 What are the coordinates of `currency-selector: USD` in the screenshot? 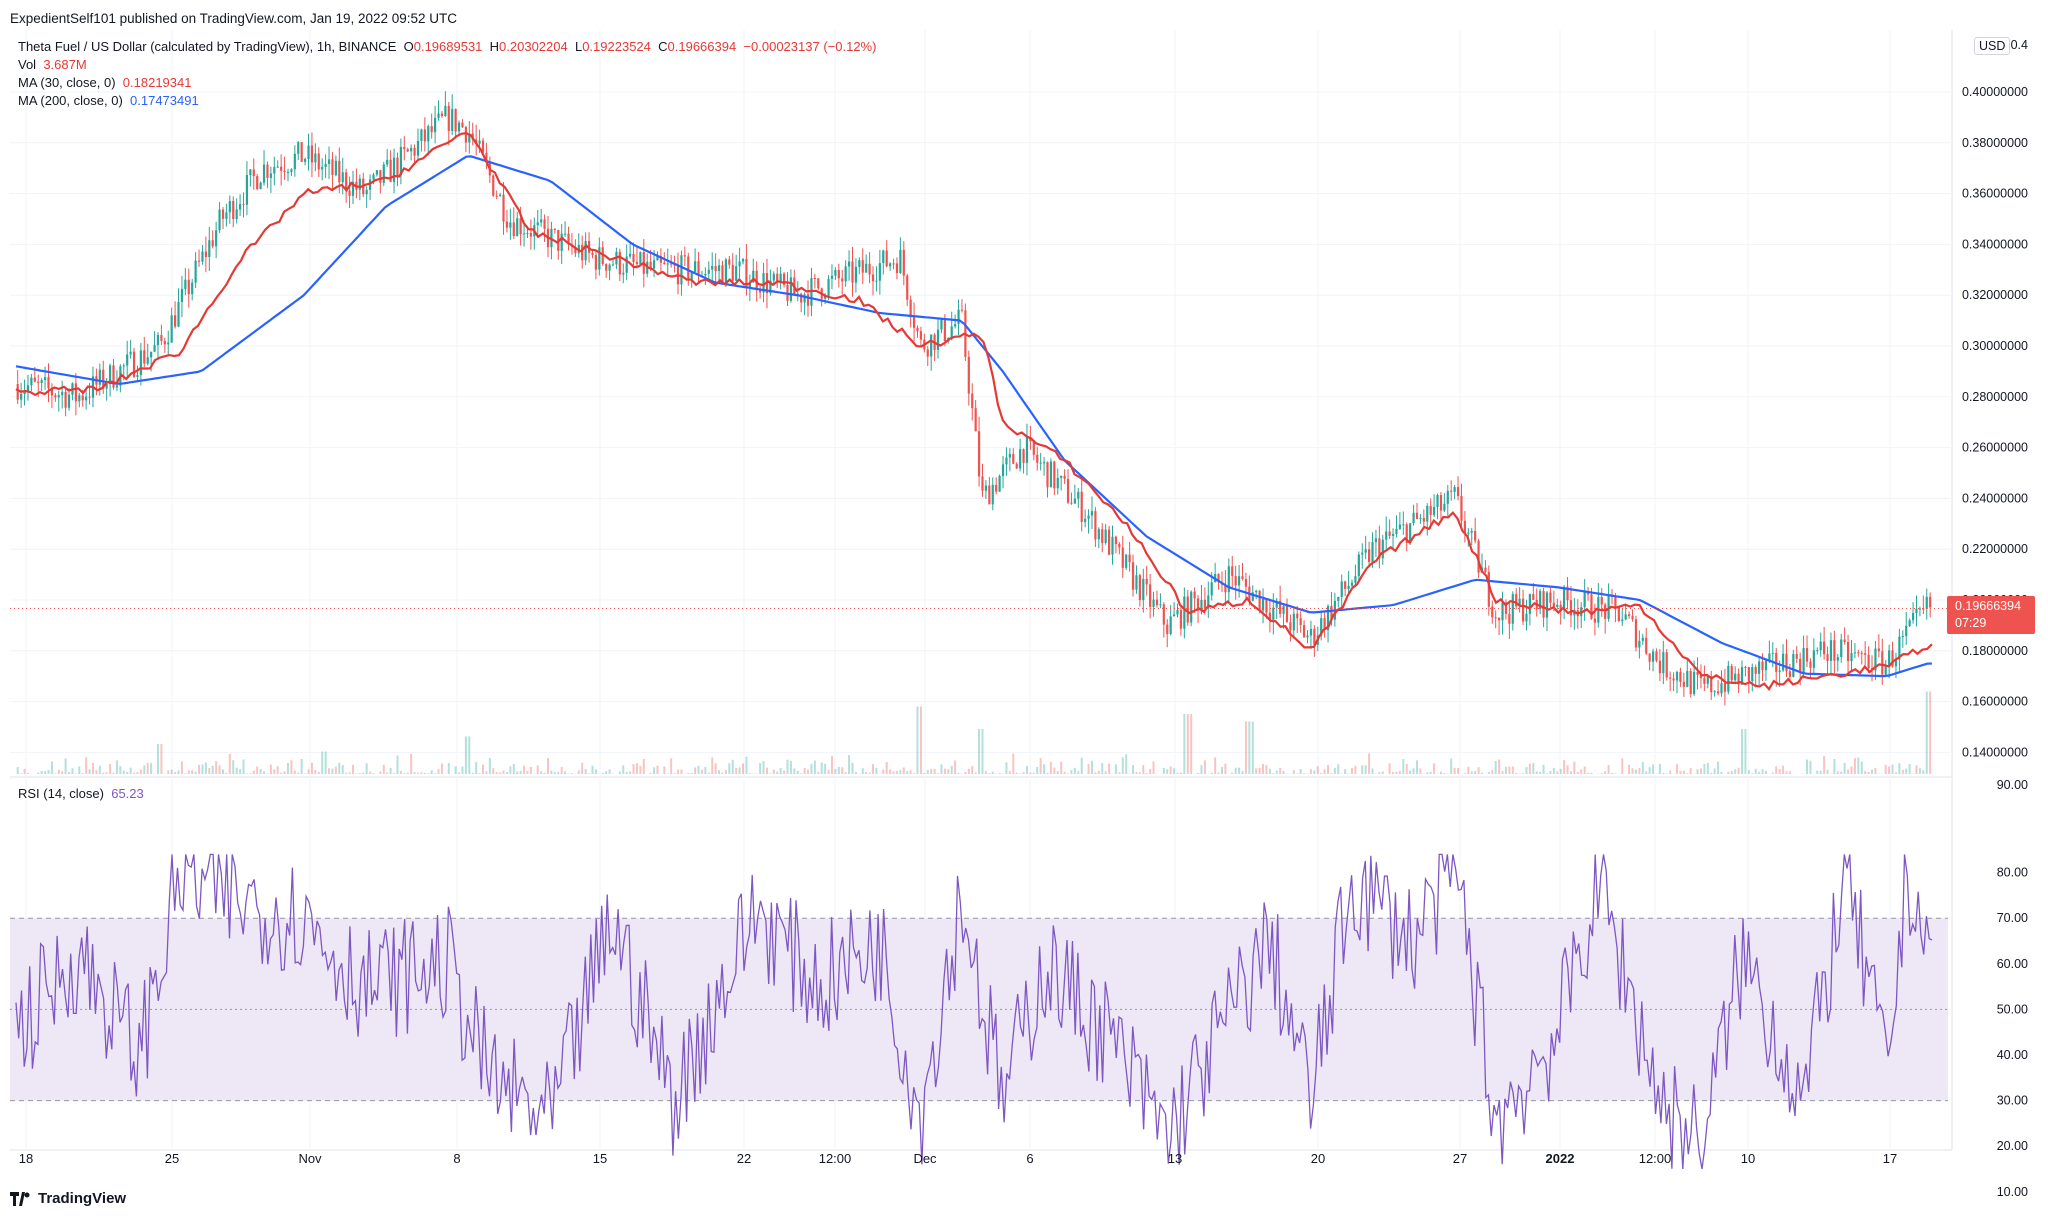 It's located at (1992, 46).